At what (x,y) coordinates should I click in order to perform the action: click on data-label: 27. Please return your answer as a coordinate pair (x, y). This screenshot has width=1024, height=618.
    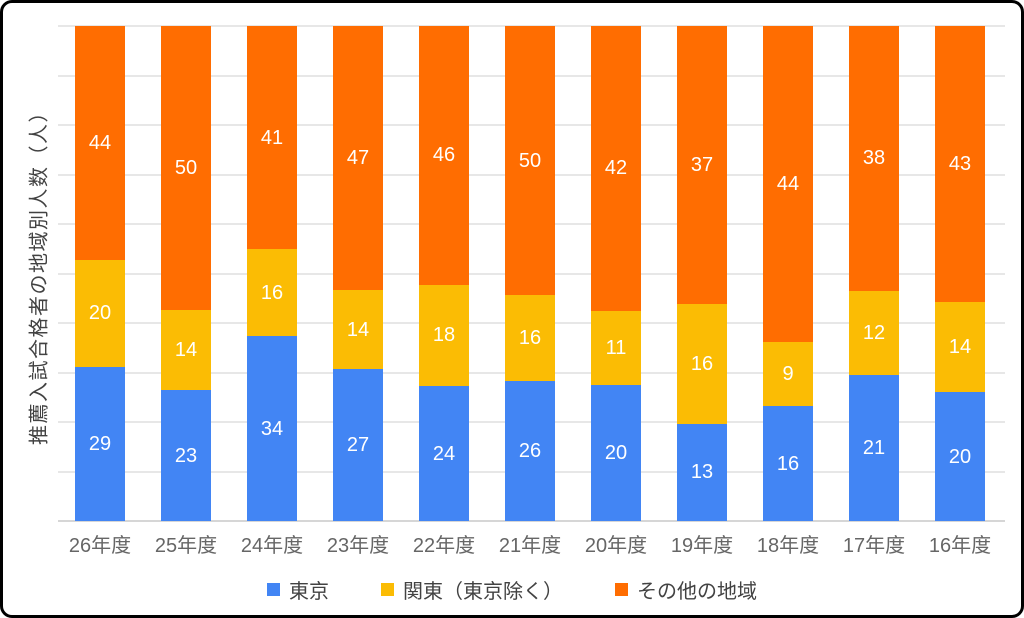
    Looking at the image, I should click on (358, 445).